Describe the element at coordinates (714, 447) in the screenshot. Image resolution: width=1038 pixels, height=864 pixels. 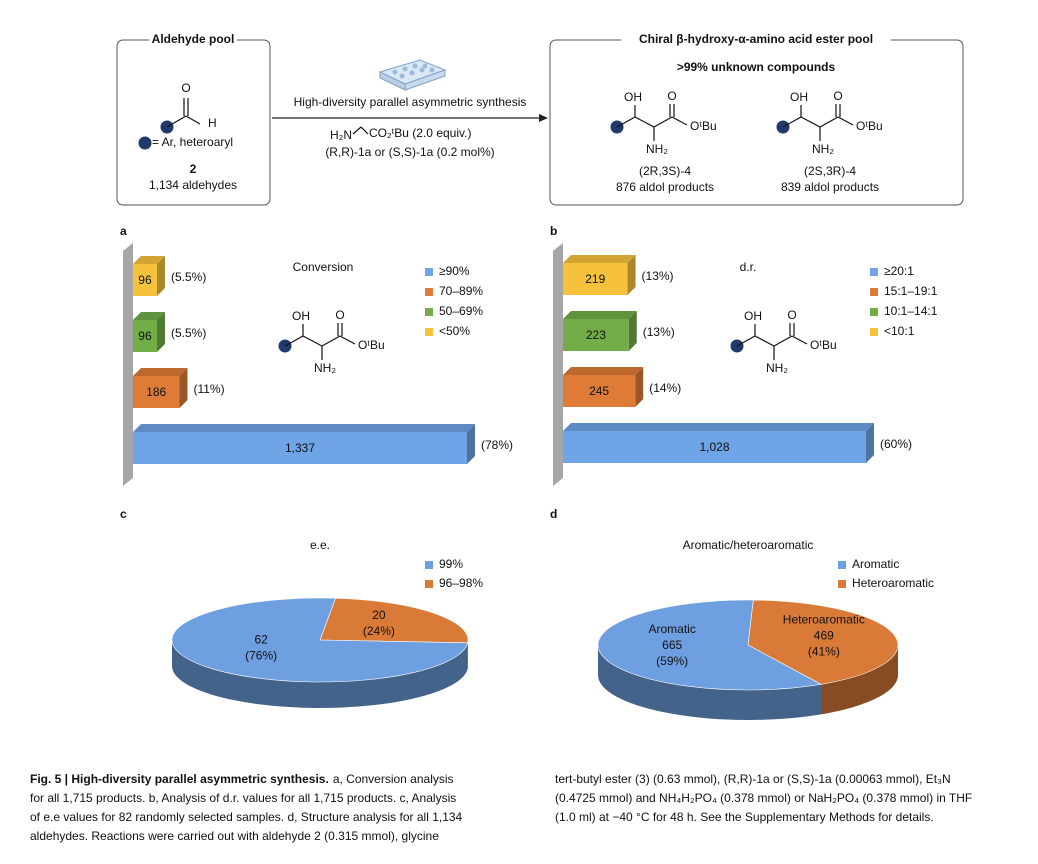
I see `value-label: 1,028` at that location.